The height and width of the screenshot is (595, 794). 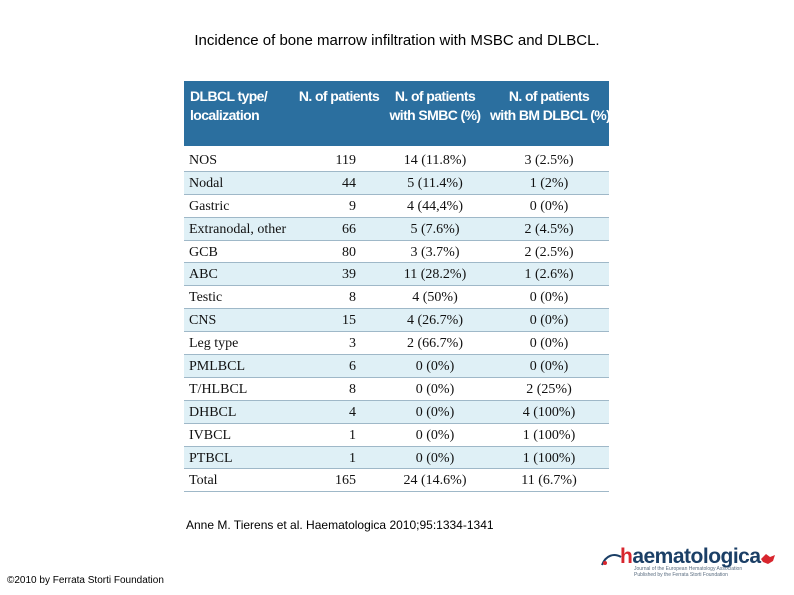 I want to click on table-cell: 4 (26.7%), so click(x=435, y=321).